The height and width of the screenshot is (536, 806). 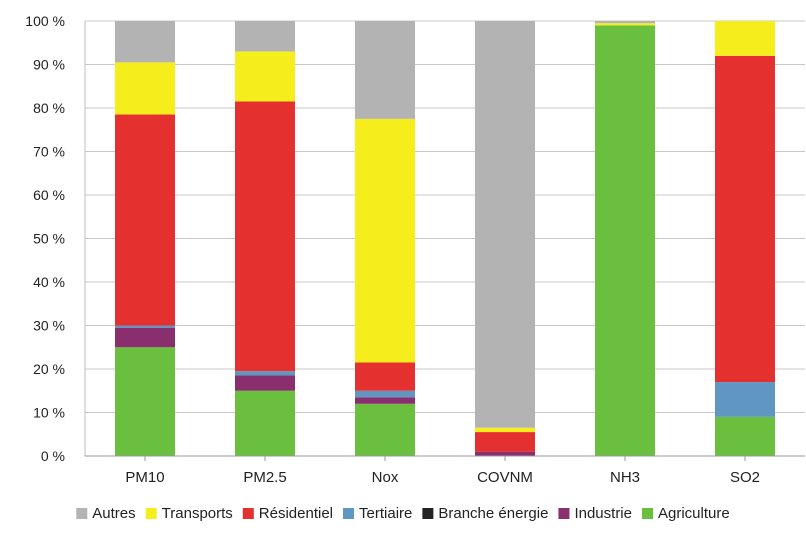 What do you see at coordinates (144, 477) in the screenshot?
I see `x-tick-label: PM10` at bounding box center [144, 477].